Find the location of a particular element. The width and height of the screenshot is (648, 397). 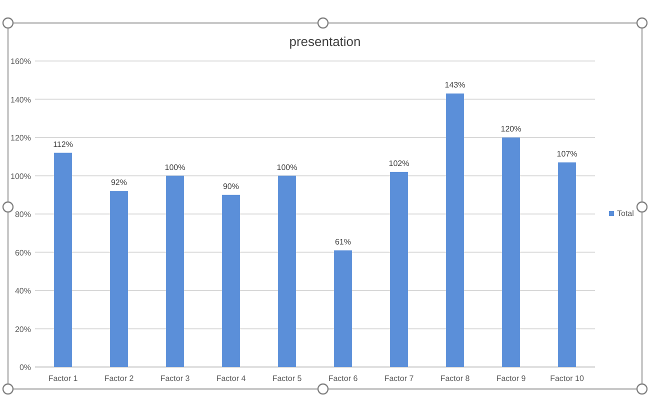

x-tick-label: Factor 2 is located at coordinates (119, 378).